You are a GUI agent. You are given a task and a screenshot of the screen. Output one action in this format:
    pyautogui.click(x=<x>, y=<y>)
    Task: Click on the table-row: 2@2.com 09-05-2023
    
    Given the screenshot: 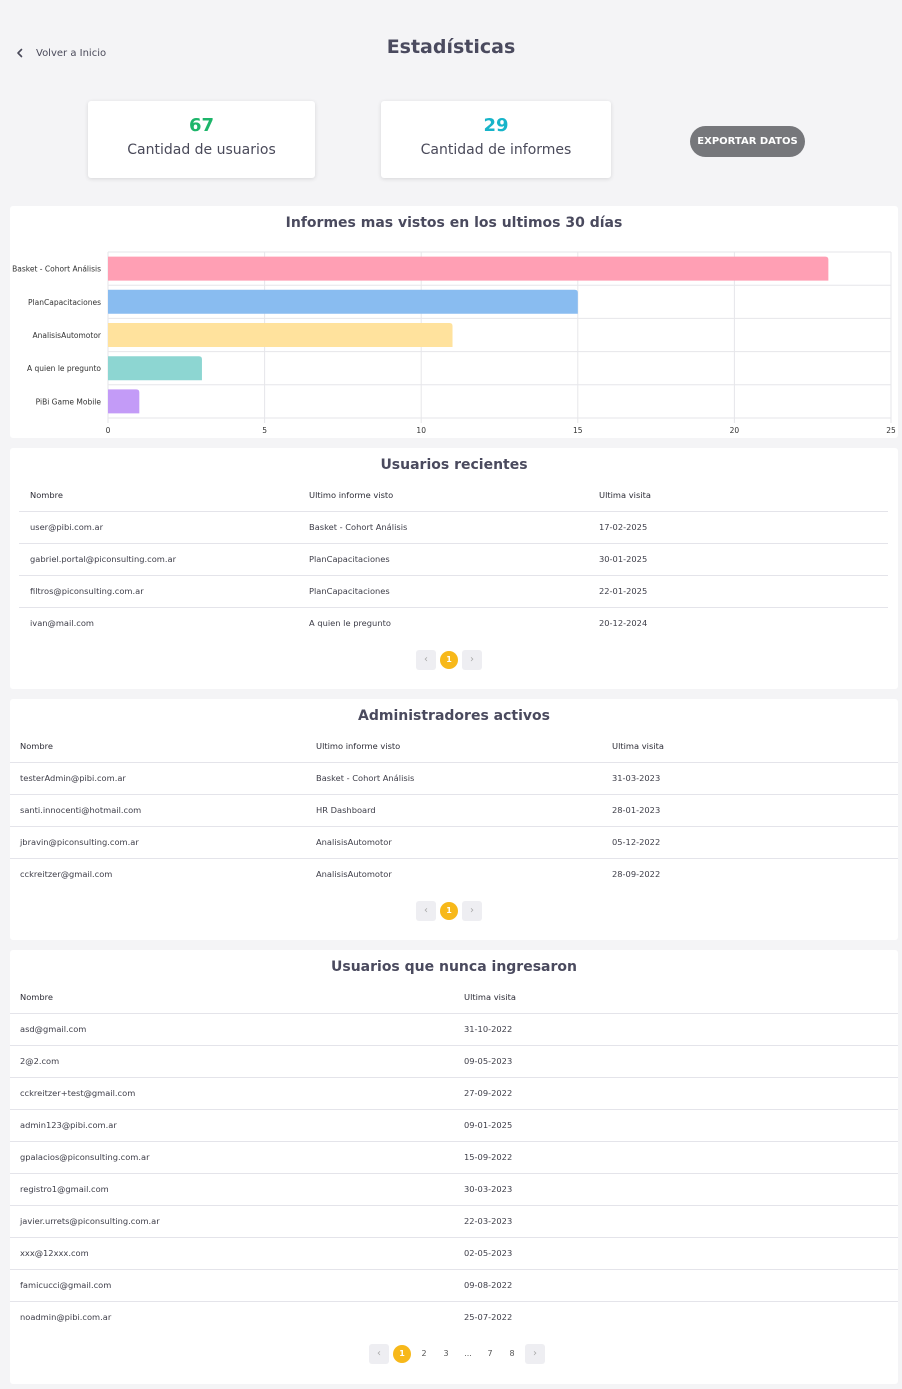 What is the action you would take?
    pyautogui.click(x=454, y=1060)
    